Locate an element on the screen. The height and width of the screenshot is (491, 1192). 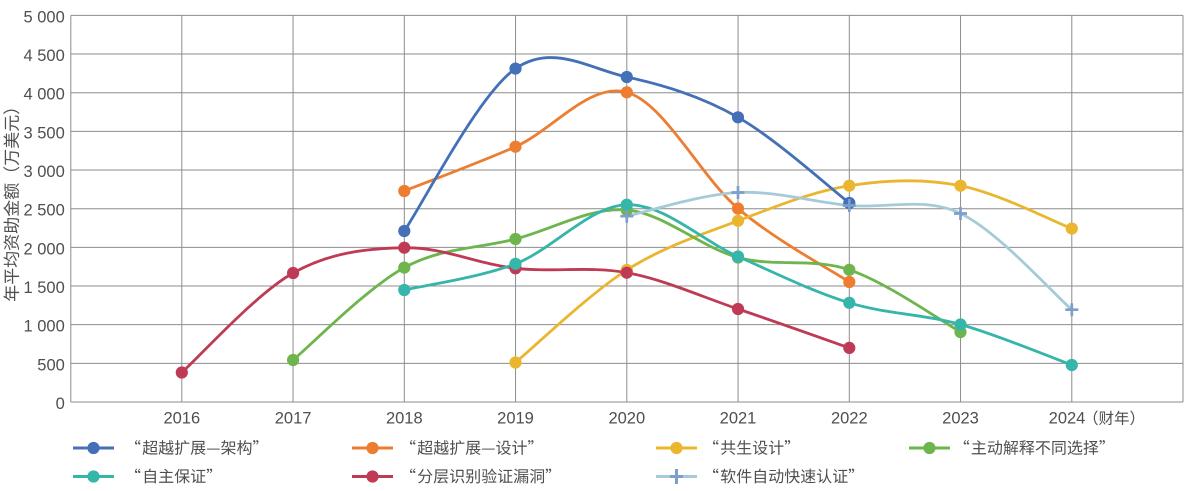
svg-text: 2019 is located at coordinates (515, 419).